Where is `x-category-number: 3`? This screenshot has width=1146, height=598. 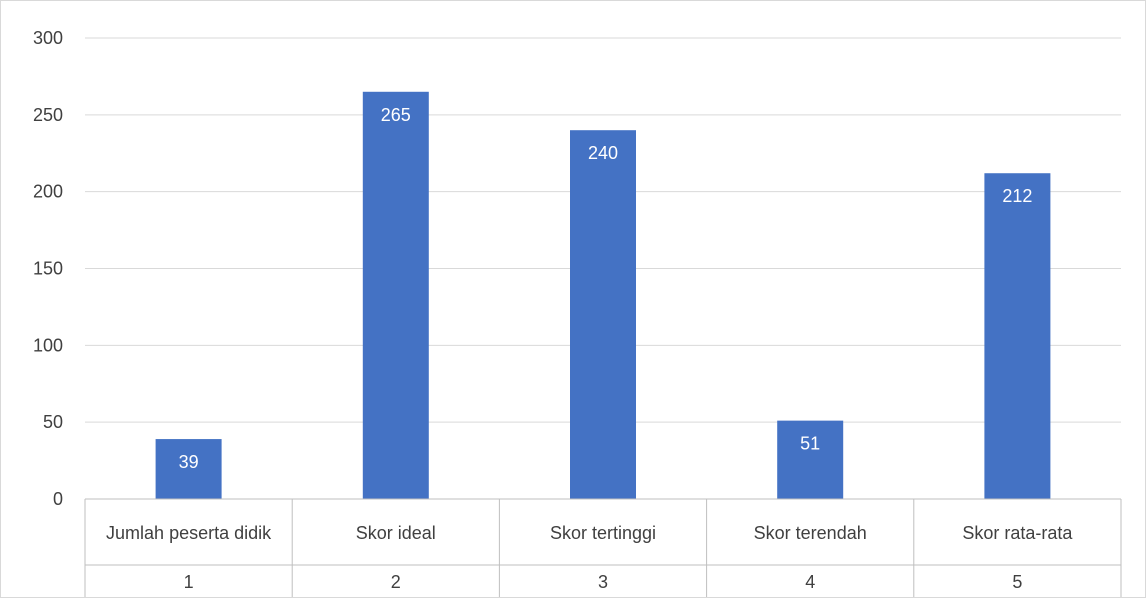 x-category-number: 3 is located at coordinates (603, 582).